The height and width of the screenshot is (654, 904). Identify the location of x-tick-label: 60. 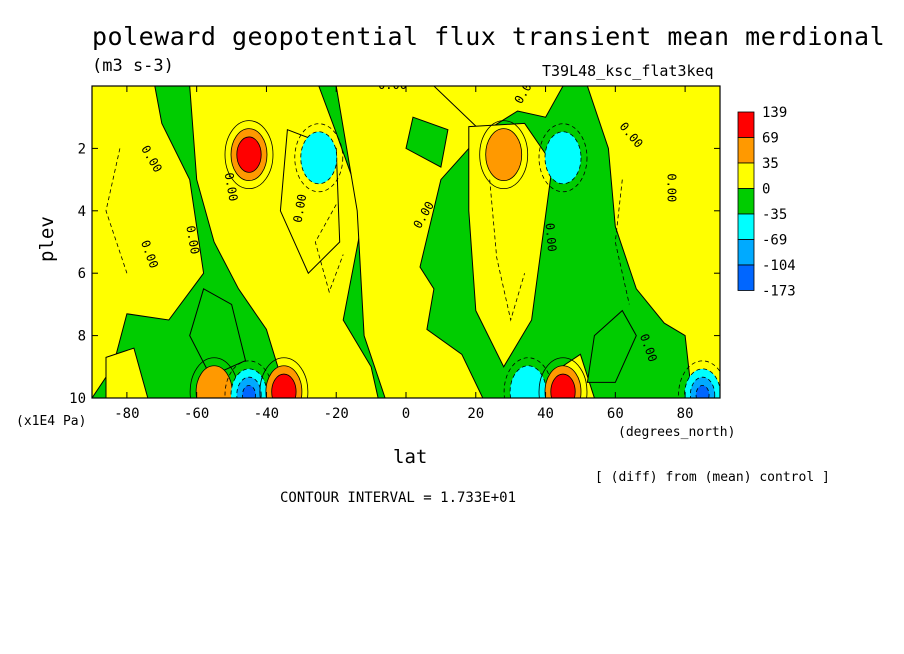
(615, 414).